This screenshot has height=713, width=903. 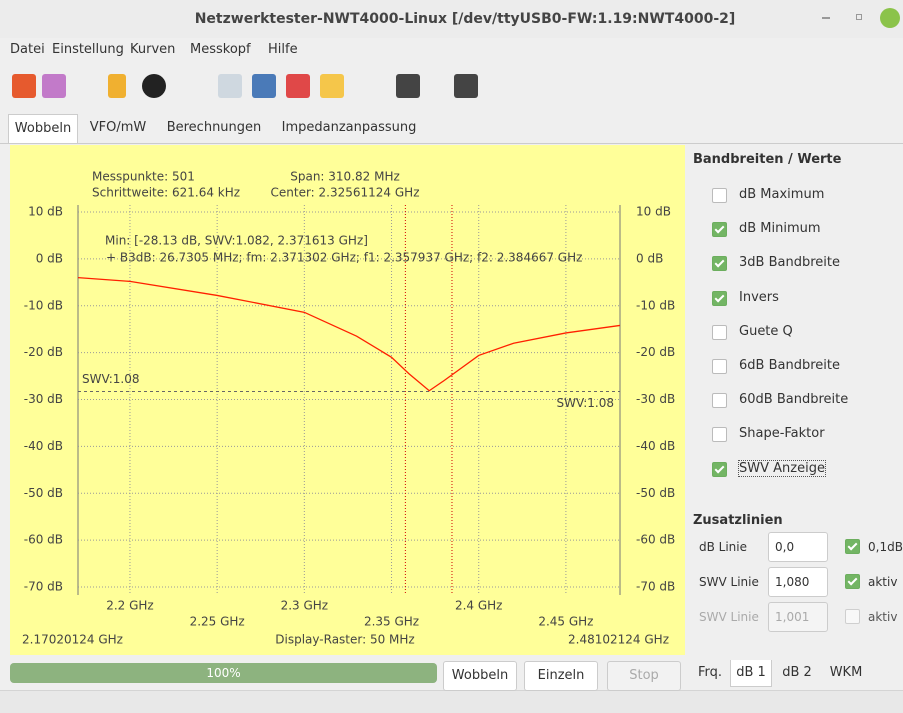 I want to click on extra-title: Zusatzlinien, so click(x=738, y=520).